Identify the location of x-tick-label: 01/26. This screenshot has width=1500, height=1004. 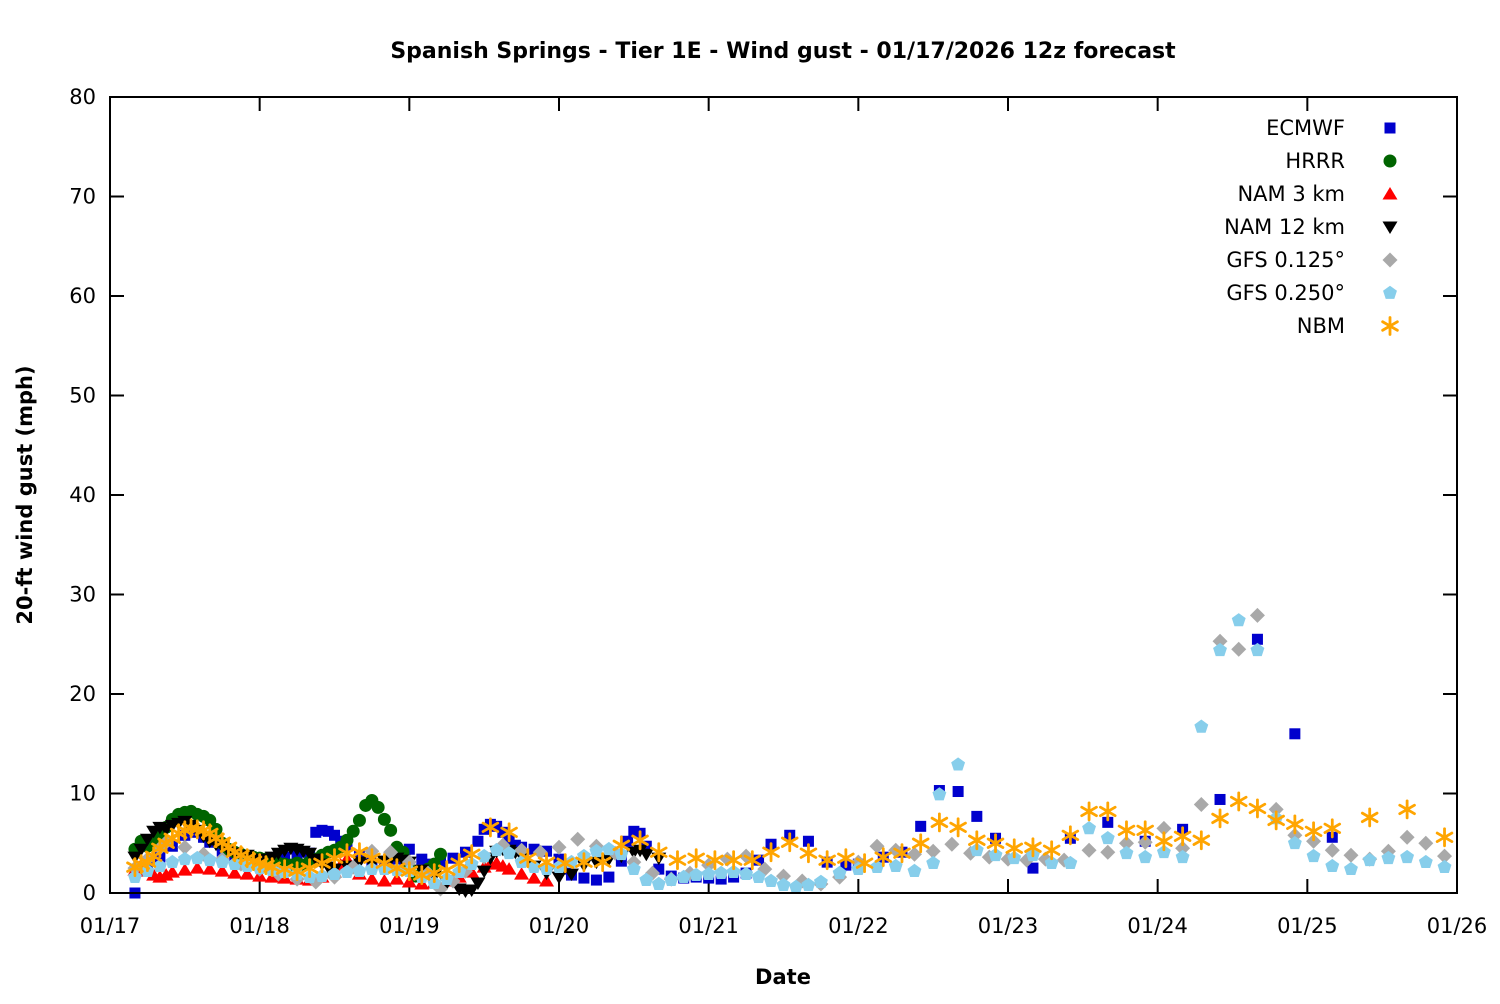
(1457, 926).